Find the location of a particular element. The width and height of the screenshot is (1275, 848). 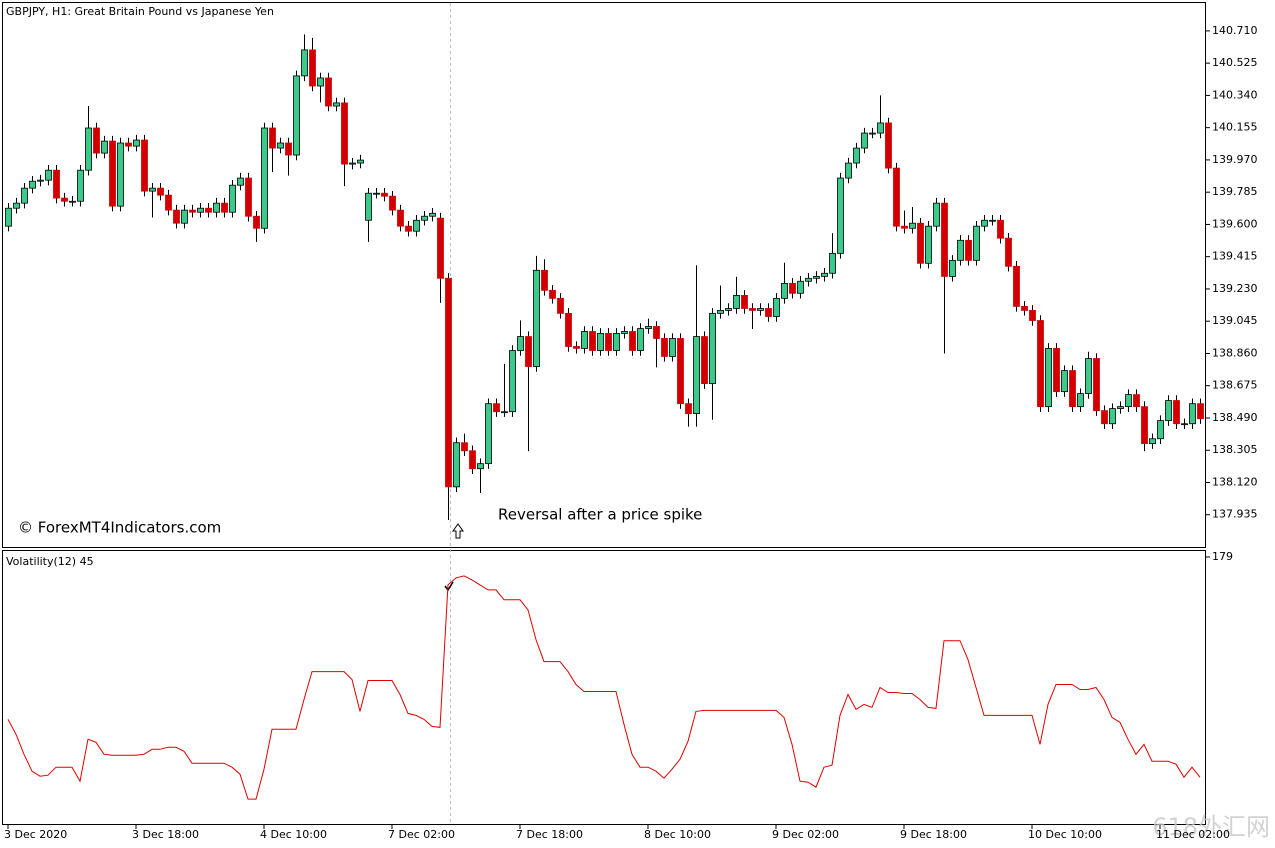

y-tick-label: 139.415 is located at coordinates (1235, 256).